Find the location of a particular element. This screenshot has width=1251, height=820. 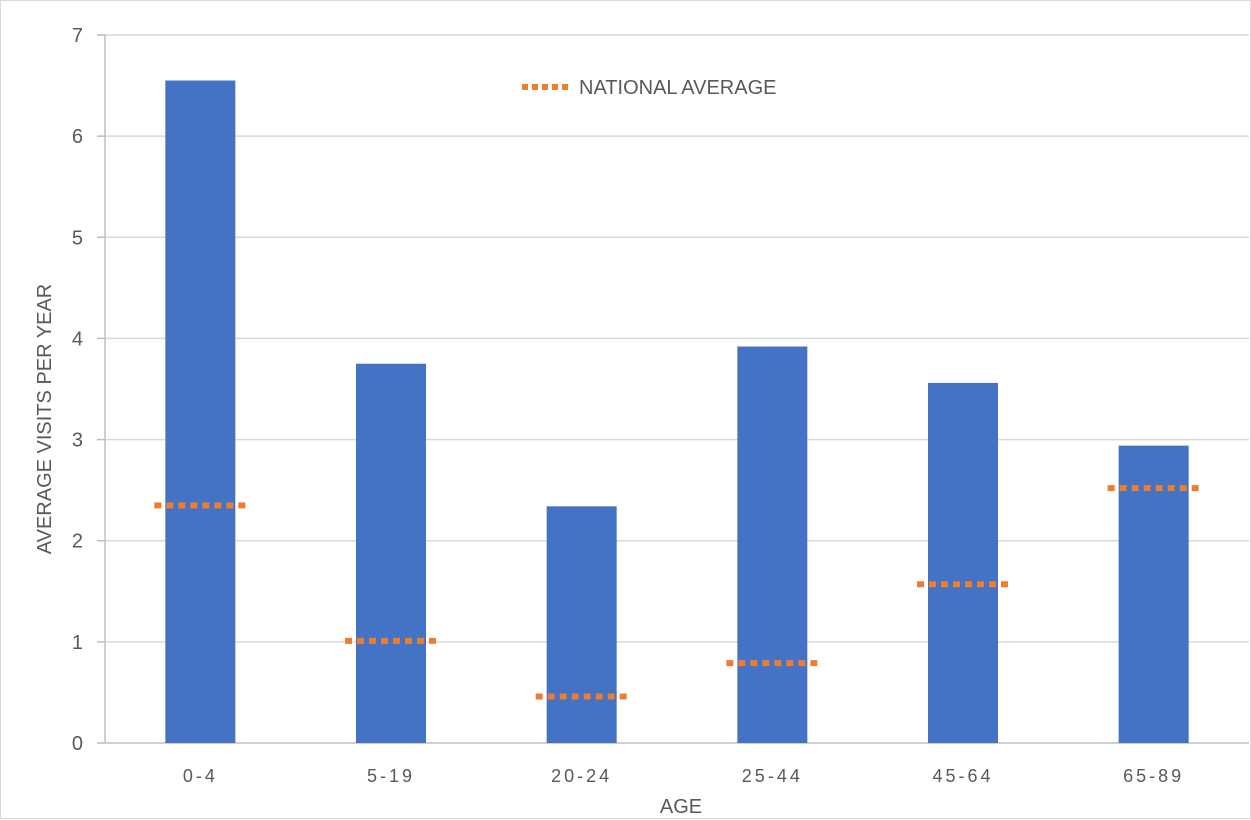

x-tick-label: 5-19 is located at coordinates (391, 776).